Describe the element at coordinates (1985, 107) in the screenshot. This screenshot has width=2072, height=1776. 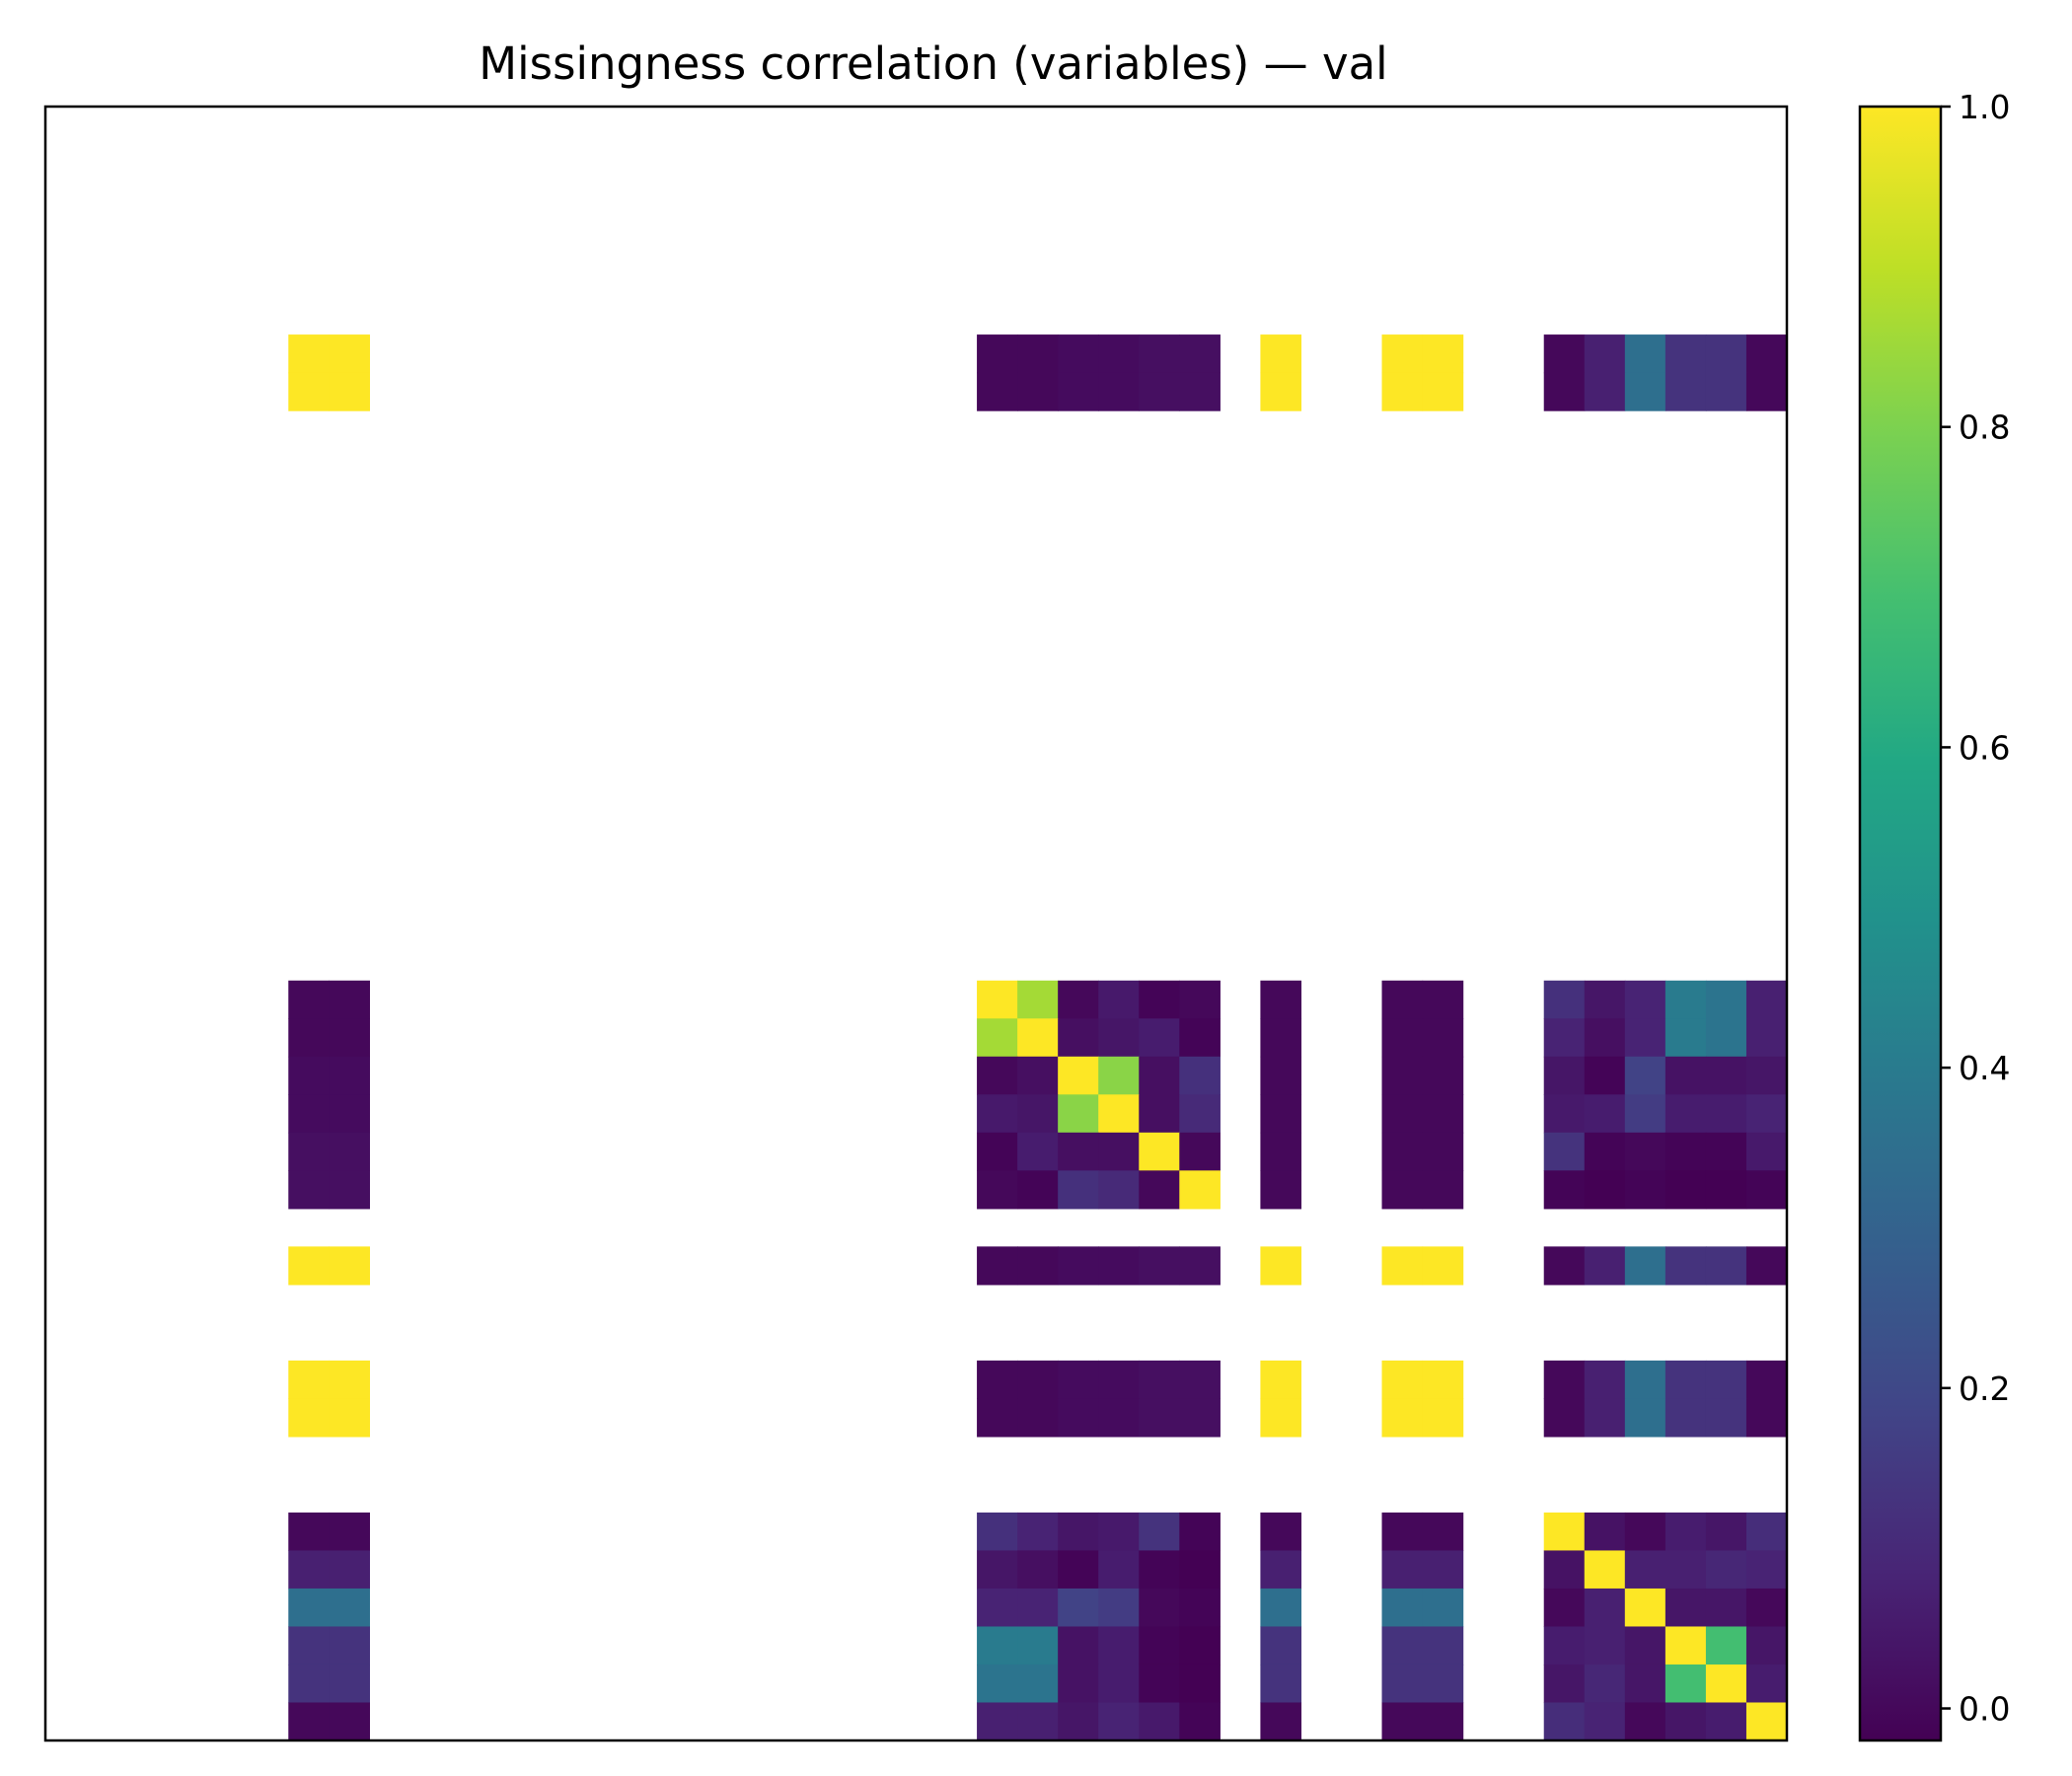
I see `colorbar-tick-label: 1.0` at that location.